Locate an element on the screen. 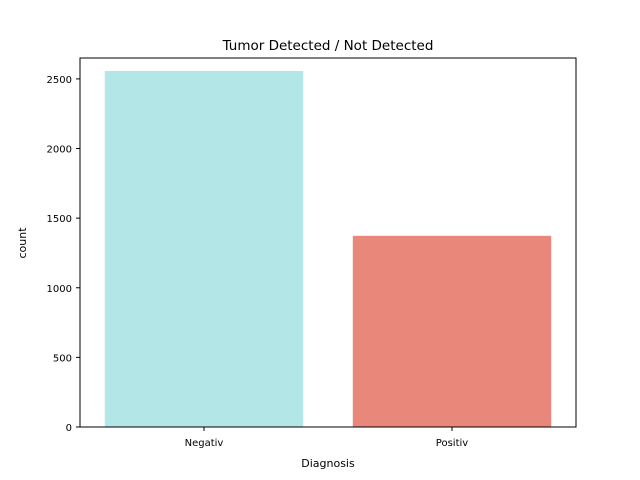 The width and height of the screenshot is (640, 480). x-axis-title: Diagnosis is located at coordinates (328, 463).